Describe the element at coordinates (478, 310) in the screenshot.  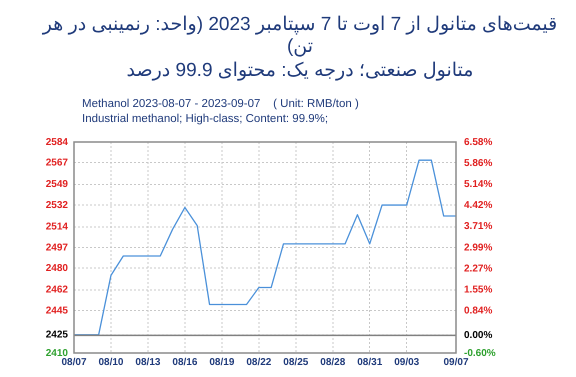
I see `y2-tick-label: 0.84%` at that location.